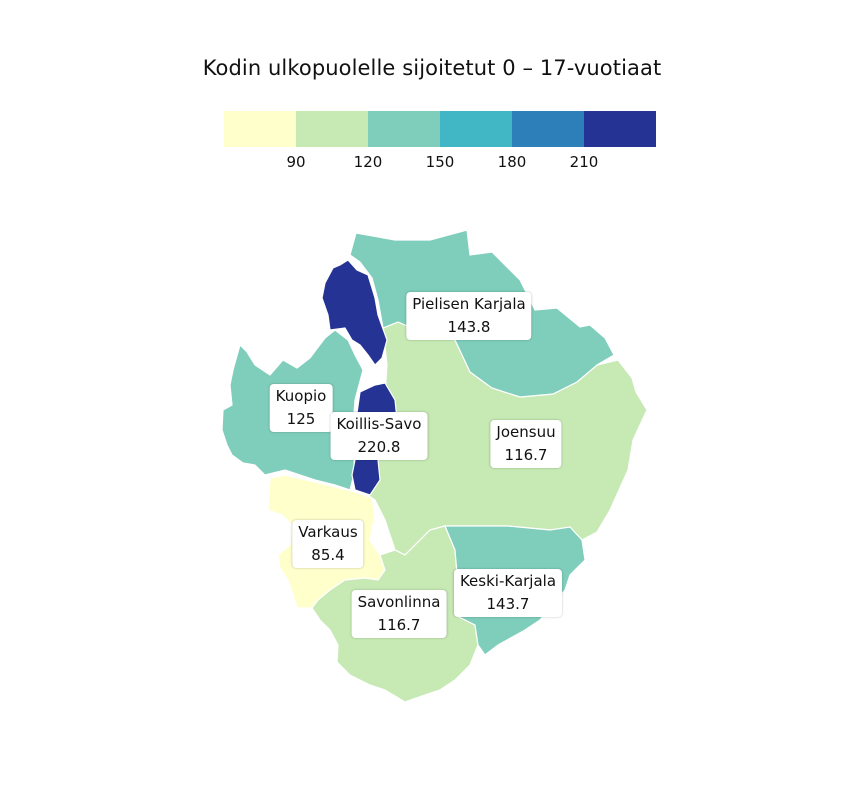  I want to click on label-koillis-savo: Koillis-Savo 220.8, so click(379, 436).